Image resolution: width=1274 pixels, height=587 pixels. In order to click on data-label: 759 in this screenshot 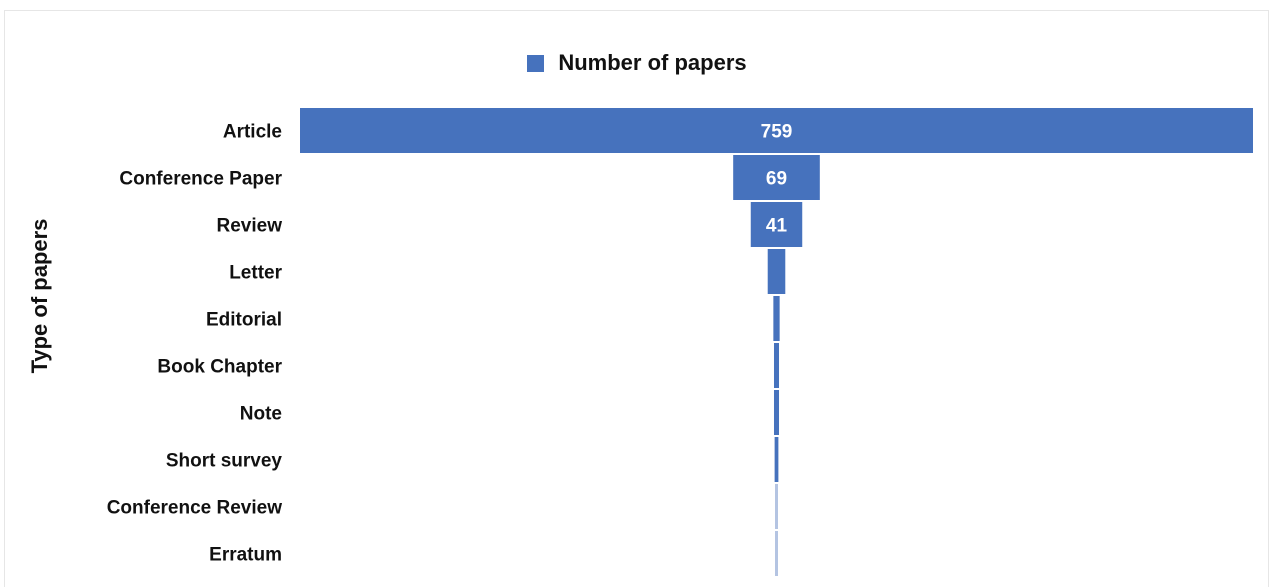, I will do `click(777, 132)`.